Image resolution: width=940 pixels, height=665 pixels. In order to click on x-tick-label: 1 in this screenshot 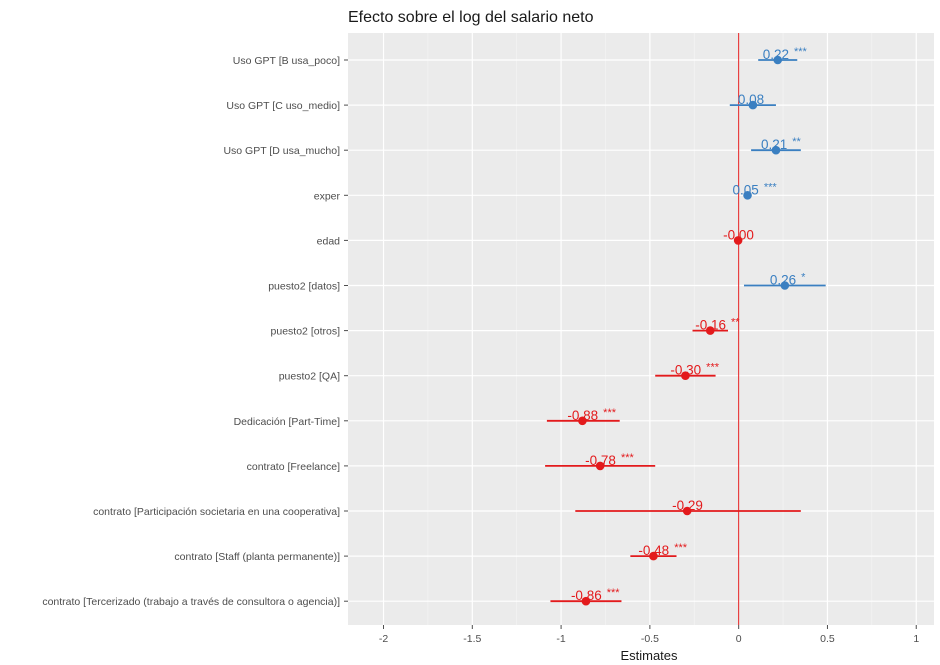, I will do `click(916, 639)`.